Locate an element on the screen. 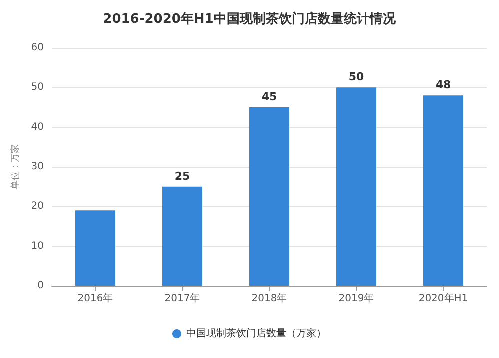 Image resolution: width=499 pixels, height=358 pixels. y-tick-label: 30 is located at coordinates (37, 167).